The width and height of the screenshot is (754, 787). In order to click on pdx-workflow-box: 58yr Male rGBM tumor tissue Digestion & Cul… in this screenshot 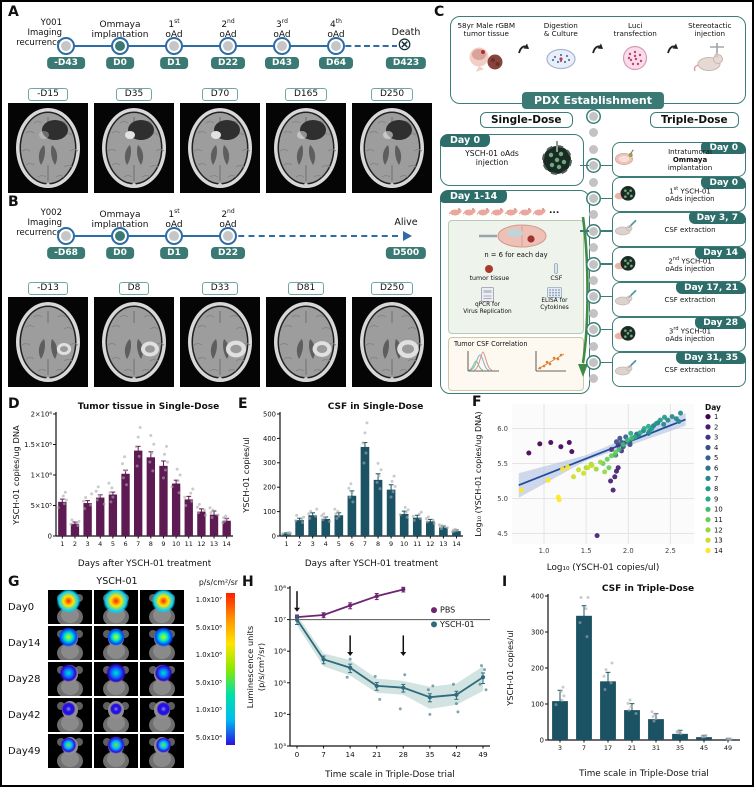, I will do `click(598, 60)`.